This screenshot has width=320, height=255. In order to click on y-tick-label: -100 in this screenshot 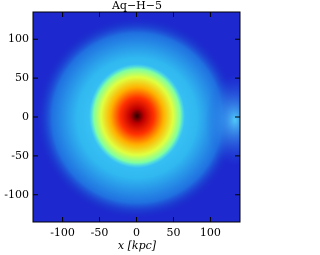, I will do `click(16, 194)`.